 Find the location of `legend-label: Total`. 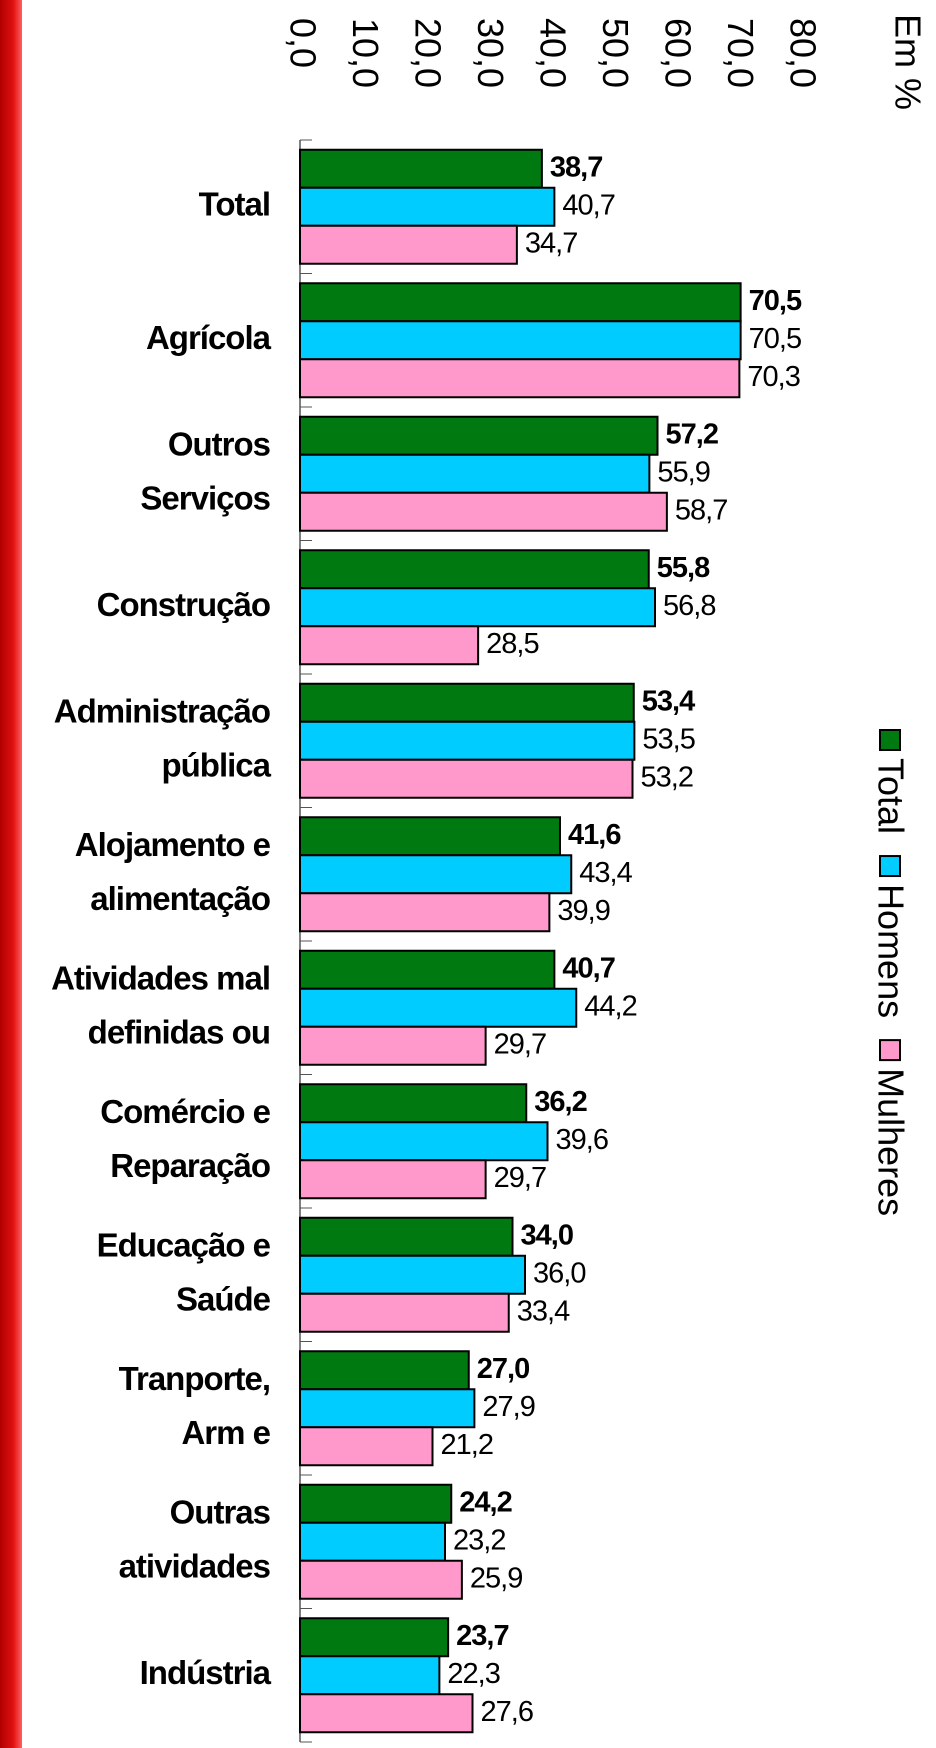

legend-label: Total is located at coordinates (890, 796).